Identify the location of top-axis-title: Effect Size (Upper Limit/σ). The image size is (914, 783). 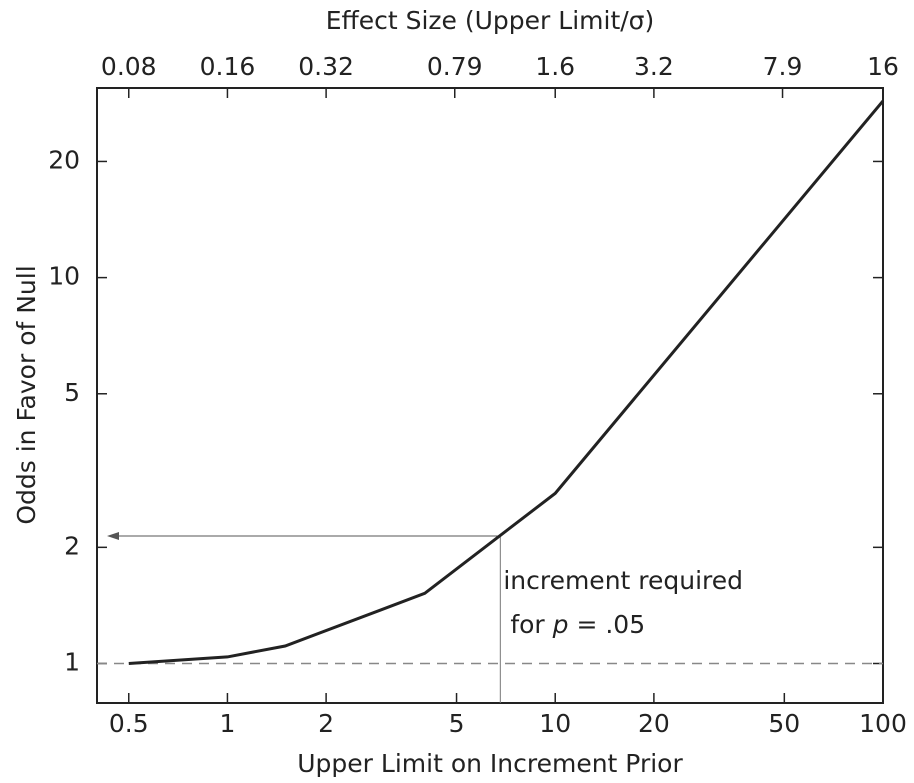
(490, 20).